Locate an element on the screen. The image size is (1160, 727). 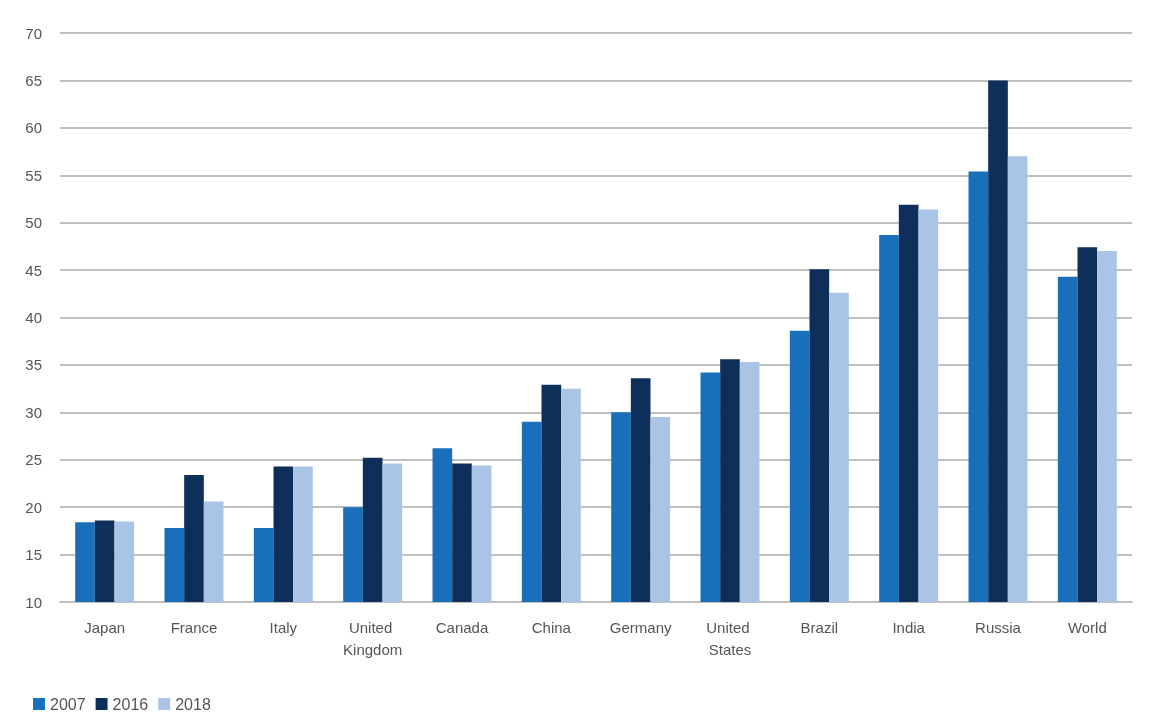
y-tick-label: 10 is located at coordinates (33, 602).